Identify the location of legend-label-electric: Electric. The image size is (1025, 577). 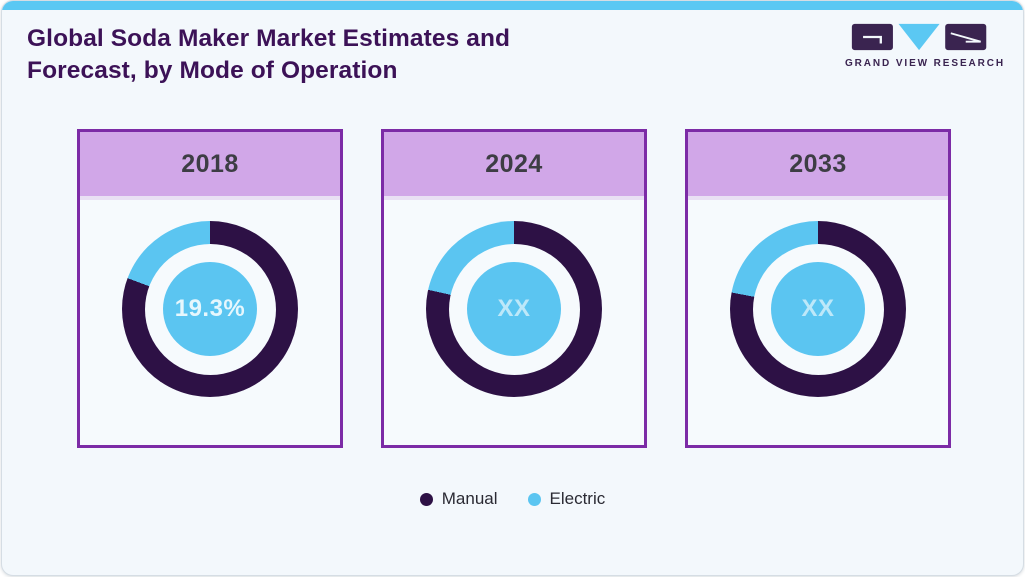
(577, 498).